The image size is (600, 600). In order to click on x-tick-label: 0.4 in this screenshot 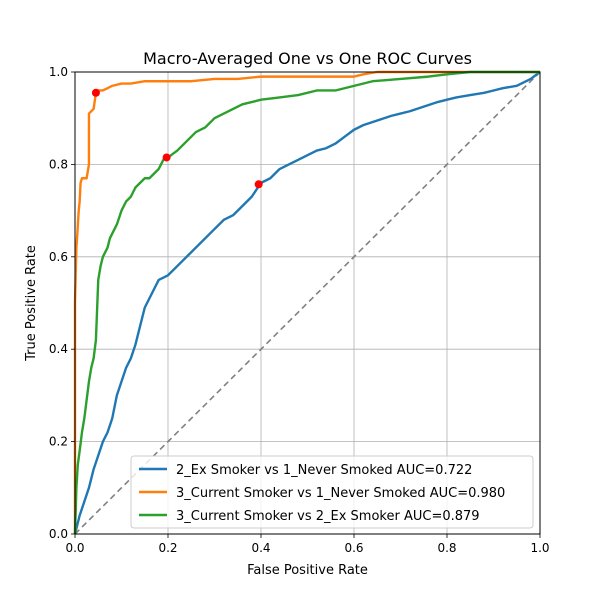, I will do `click(260, 548)`.